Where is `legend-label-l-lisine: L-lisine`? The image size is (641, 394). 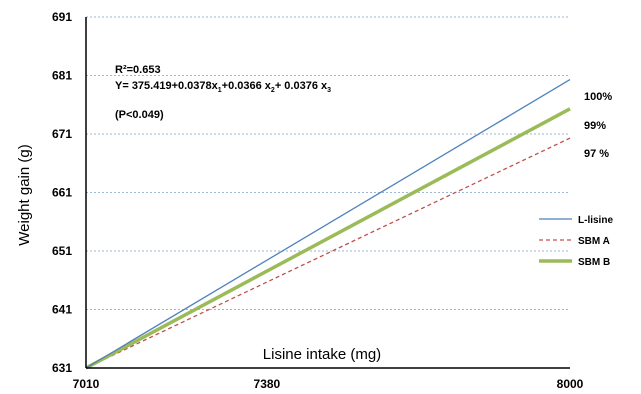
legend-label-l-lisine: L-lisine is located at coordinates (595, 220).